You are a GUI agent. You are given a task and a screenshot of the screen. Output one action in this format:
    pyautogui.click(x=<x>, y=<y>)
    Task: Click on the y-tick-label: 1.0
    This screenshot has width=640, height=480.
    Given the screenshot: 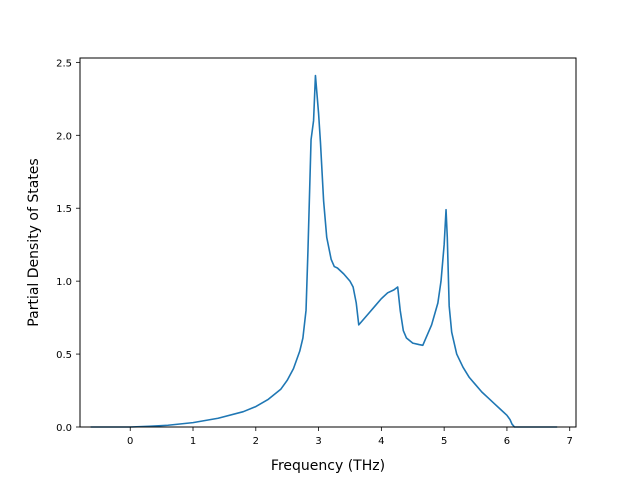 What is the action you would take?
    pyautogui.click(x=64, y=282)
    